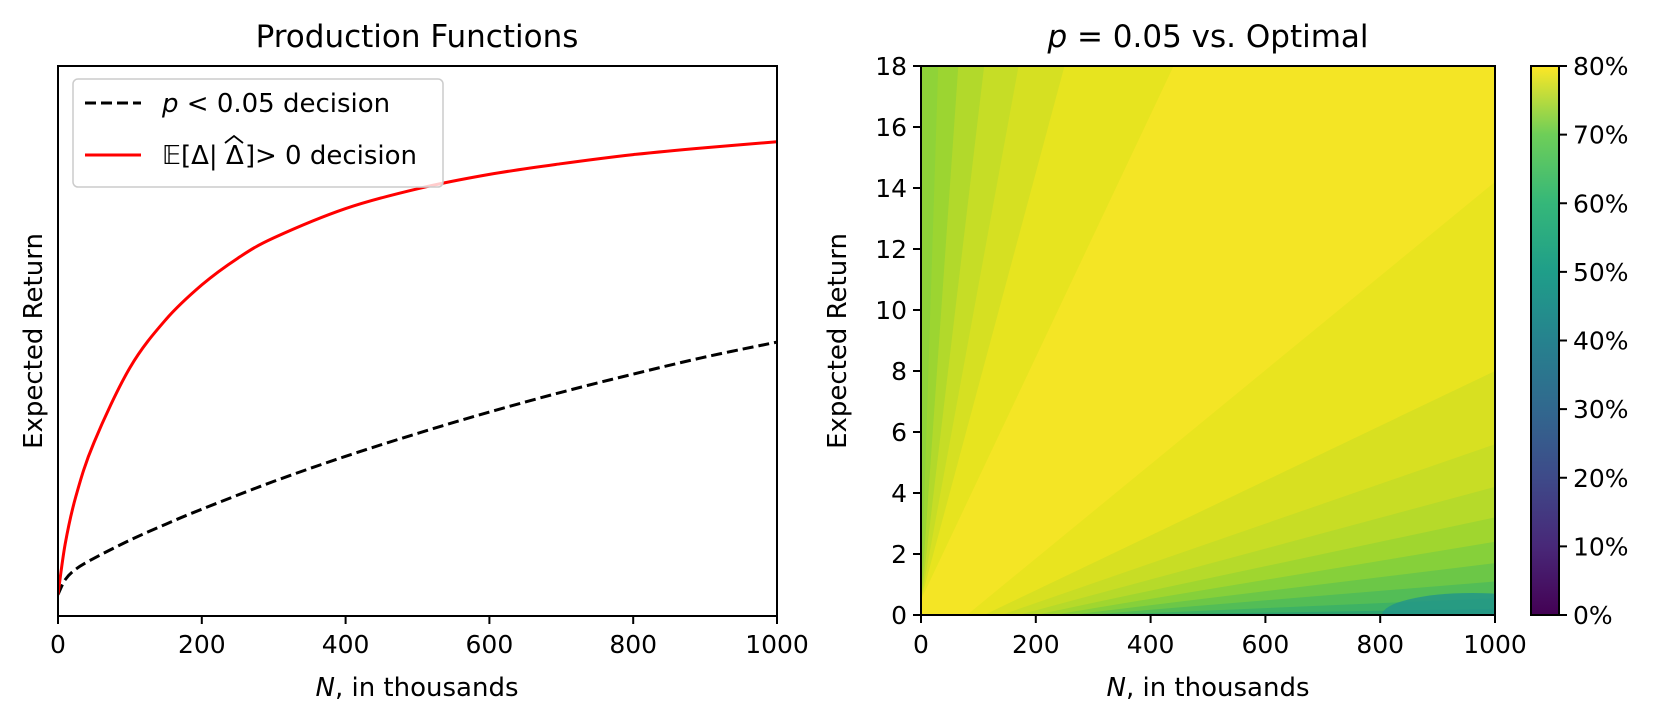 The width and height of the screenshot is (1661, 726). What do you see at coordinates (899, 615) in the screenshot?
I see `y-tick-label: 0` at bounding box center [899, 615].